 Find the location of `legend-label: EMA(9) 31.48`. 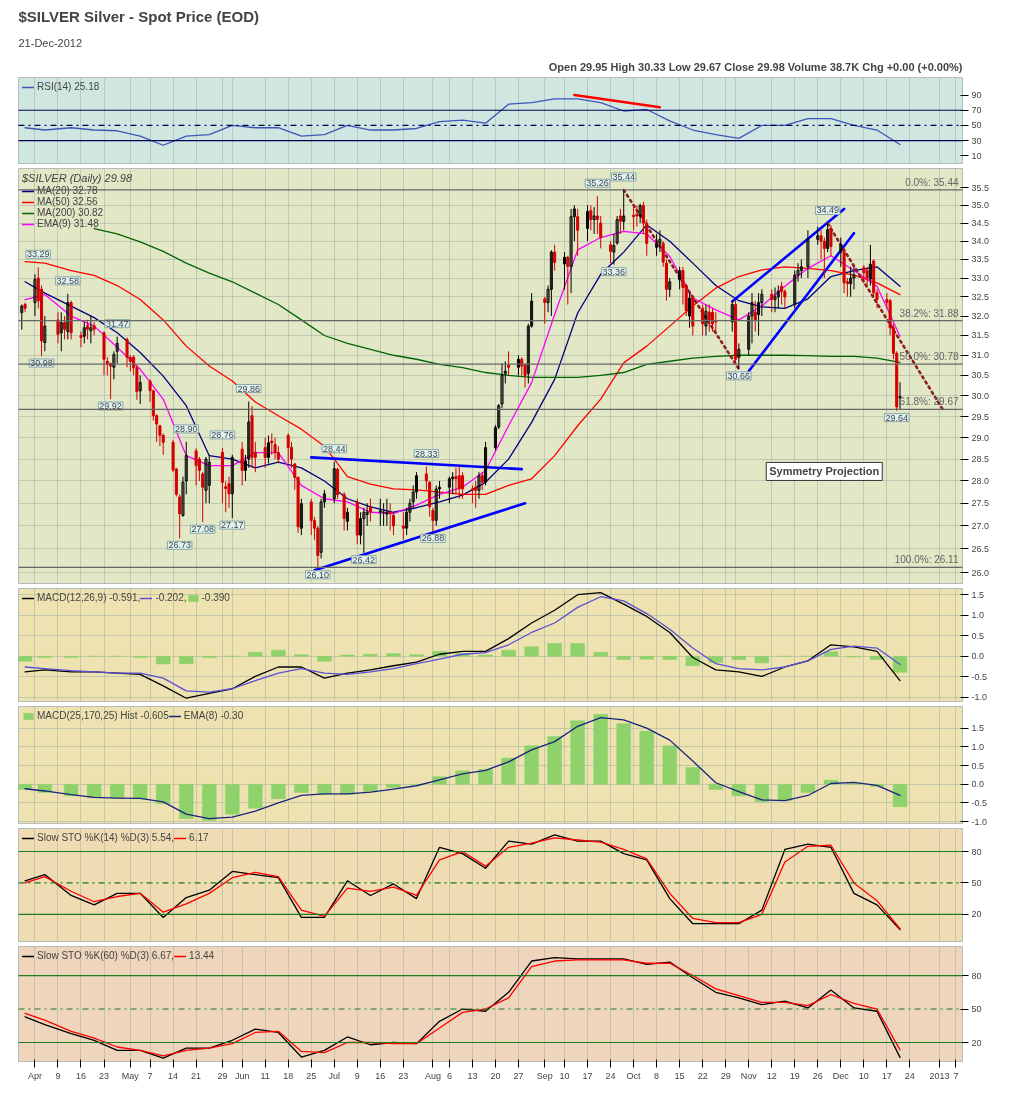

legend-label: EMA(9) 31.48 is located at coordinates (68, 223).